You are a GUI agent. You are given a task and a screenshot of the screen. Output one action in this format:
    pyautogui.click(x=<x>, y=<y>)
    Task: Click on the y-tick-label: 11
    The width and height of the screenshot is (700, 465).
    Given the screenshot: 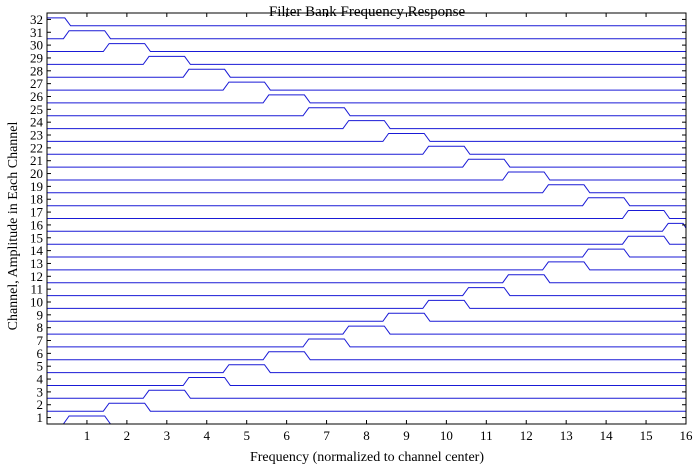 What is the action you would take?
    pyautogui.click(x=36, y=289)
    